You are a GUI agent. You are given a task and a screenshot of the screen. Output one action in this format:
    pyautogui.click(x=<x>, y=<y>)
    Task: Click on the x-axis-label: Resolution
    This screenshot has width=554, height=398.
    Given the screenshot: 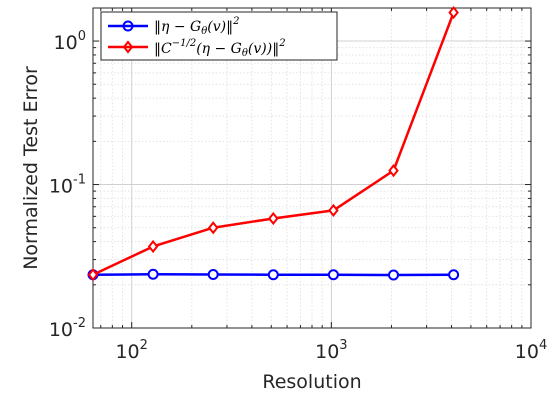 What is the action you would take?
    pyautogui.click(x=311, y=382)
    